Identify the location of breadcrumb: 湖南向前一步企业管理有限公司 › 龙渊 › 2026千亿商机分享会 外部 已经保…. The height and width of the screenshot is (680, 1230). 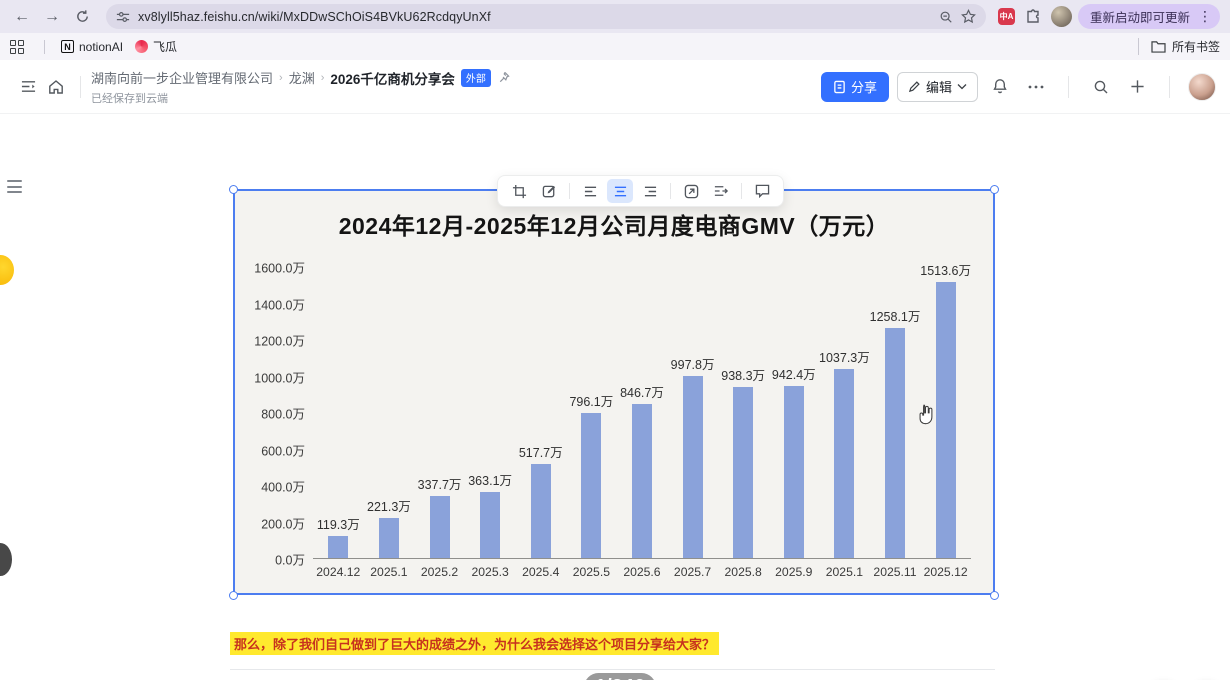
(300, 87).